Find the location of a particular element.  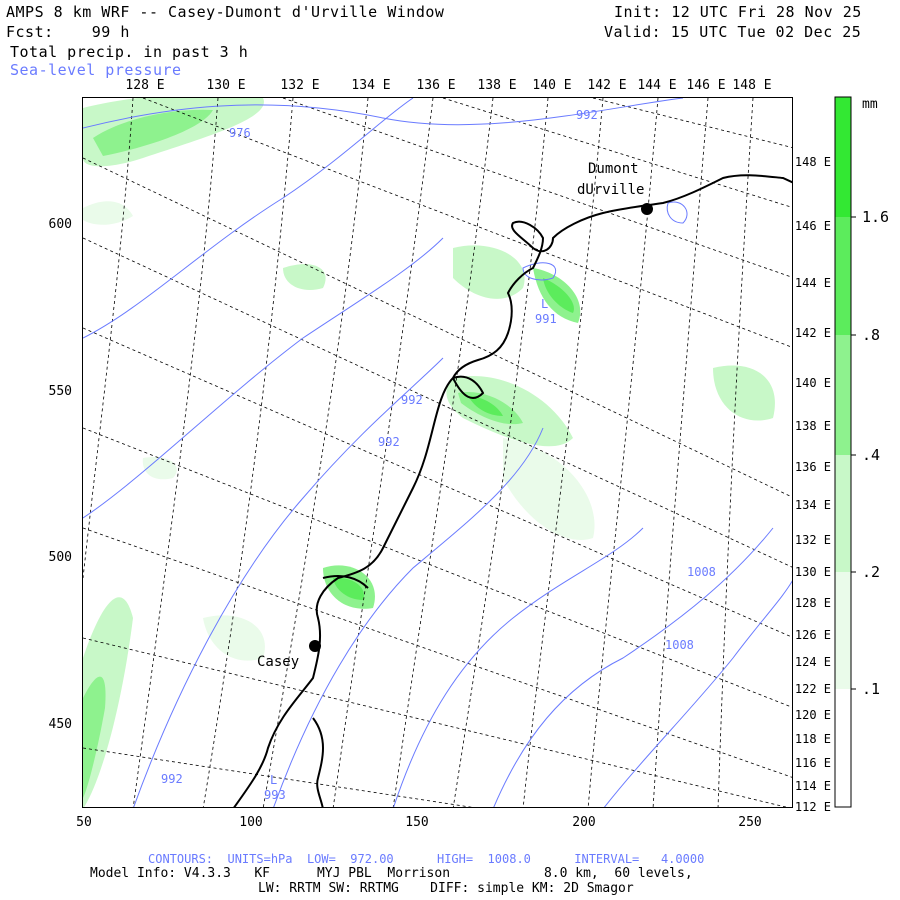

right-lon-label: 144 E is located at coordinates (813, 283).